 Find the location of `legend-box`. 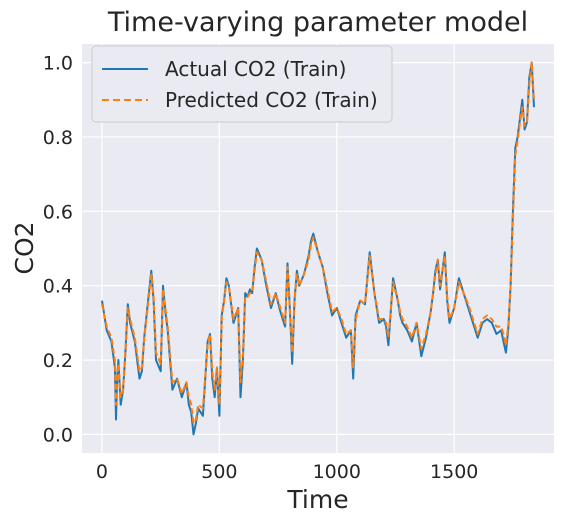

legend-box is located at coordinates (242, 84).